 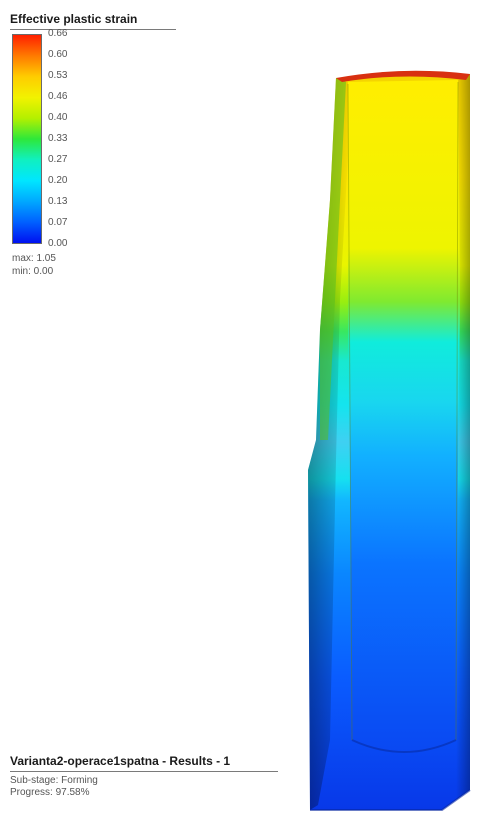 I want to click on part-top-rim, so click(x=403, y=76).